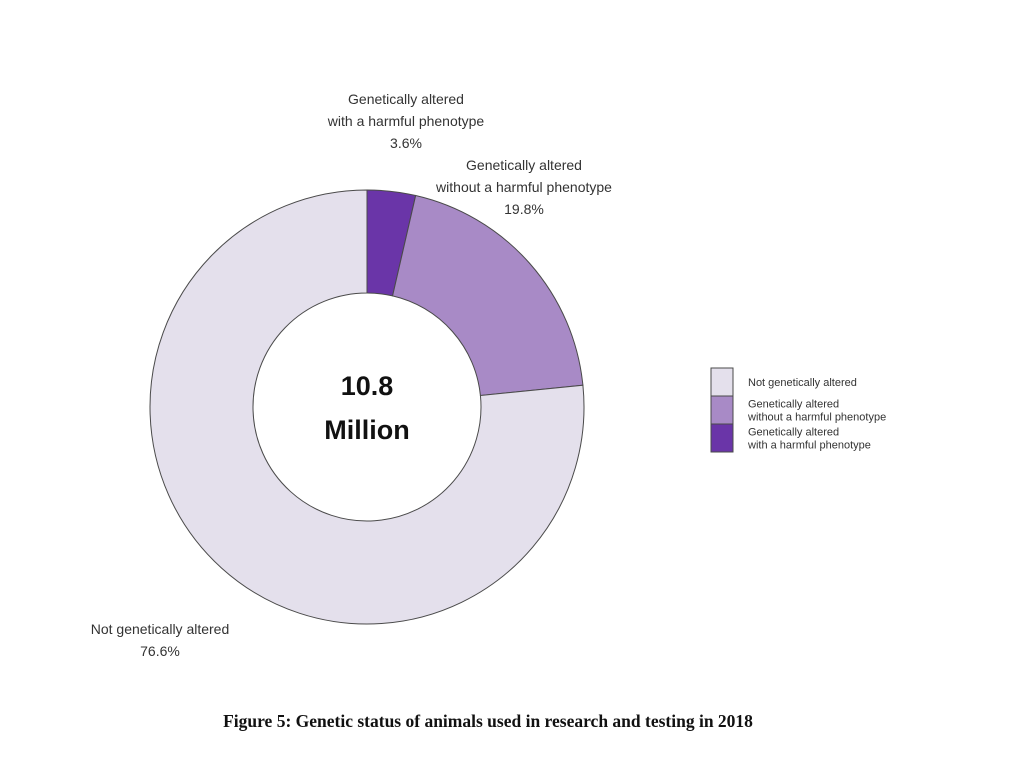 Image resolution: width=1024 pixels, height=765 pixels. I want to click on slice-value-harmful: 3.6%, so click(406, 143).